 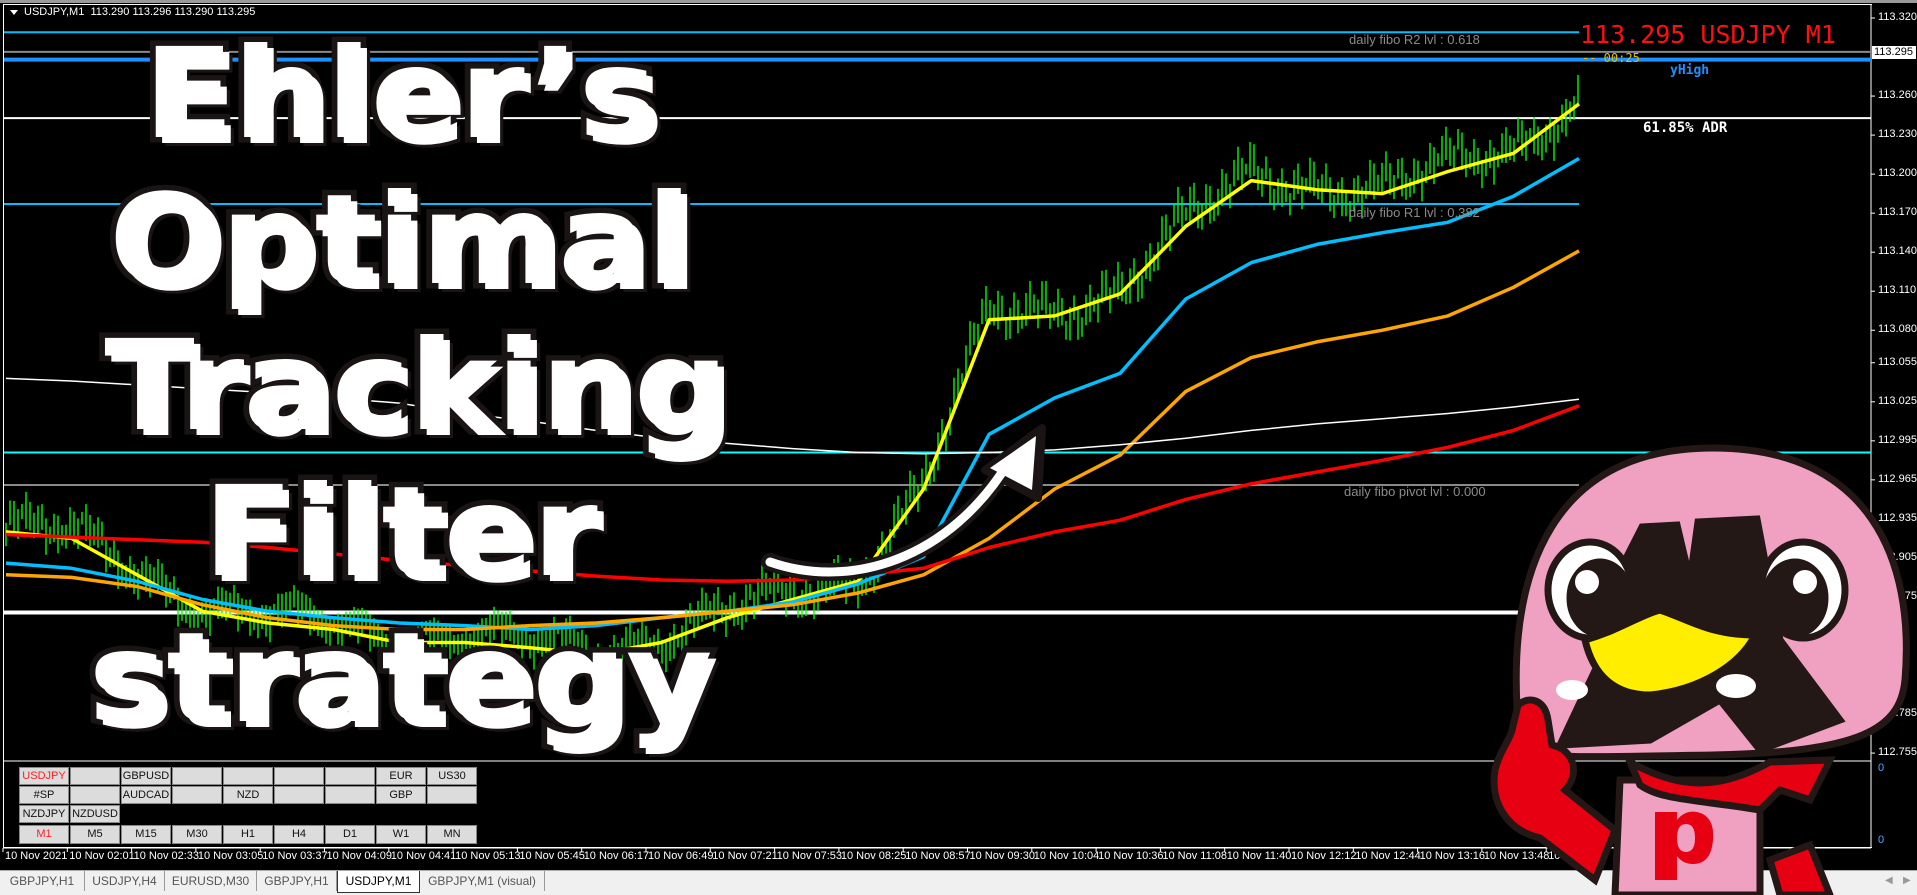 I want to click on time-axis-label: 10 Nov 06:17, so click(x=616, y=856).